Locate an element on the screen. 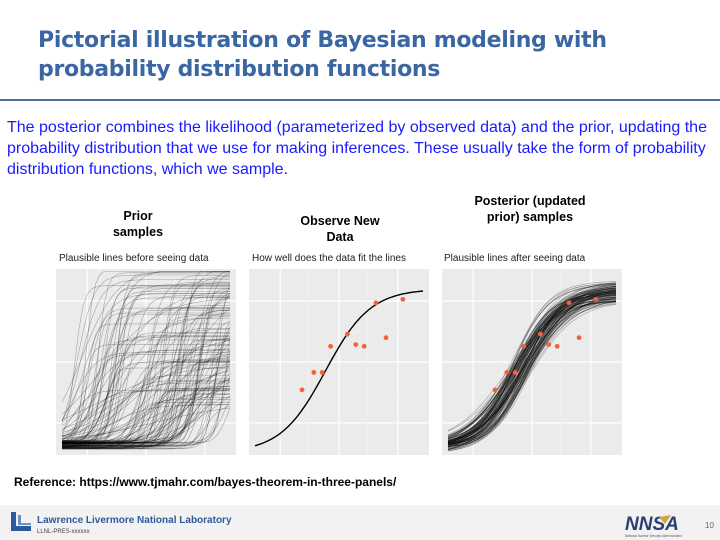  page-number: 10 is located at coordinates (709, 525).